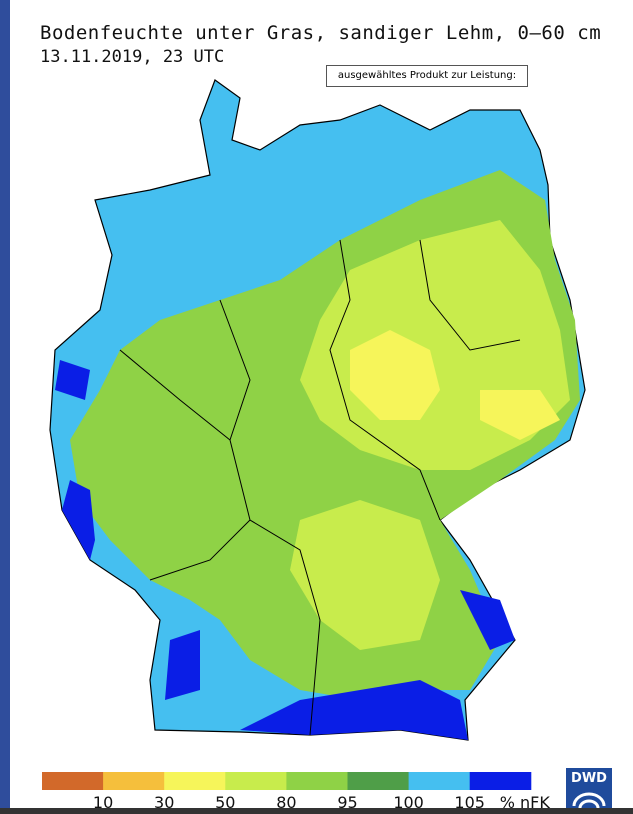 The image size is (633, 814). Describe the element at coordinates (132, 57) in the screenshot. I see `map-date: 13.11.2019, 23 UTC` at that location.